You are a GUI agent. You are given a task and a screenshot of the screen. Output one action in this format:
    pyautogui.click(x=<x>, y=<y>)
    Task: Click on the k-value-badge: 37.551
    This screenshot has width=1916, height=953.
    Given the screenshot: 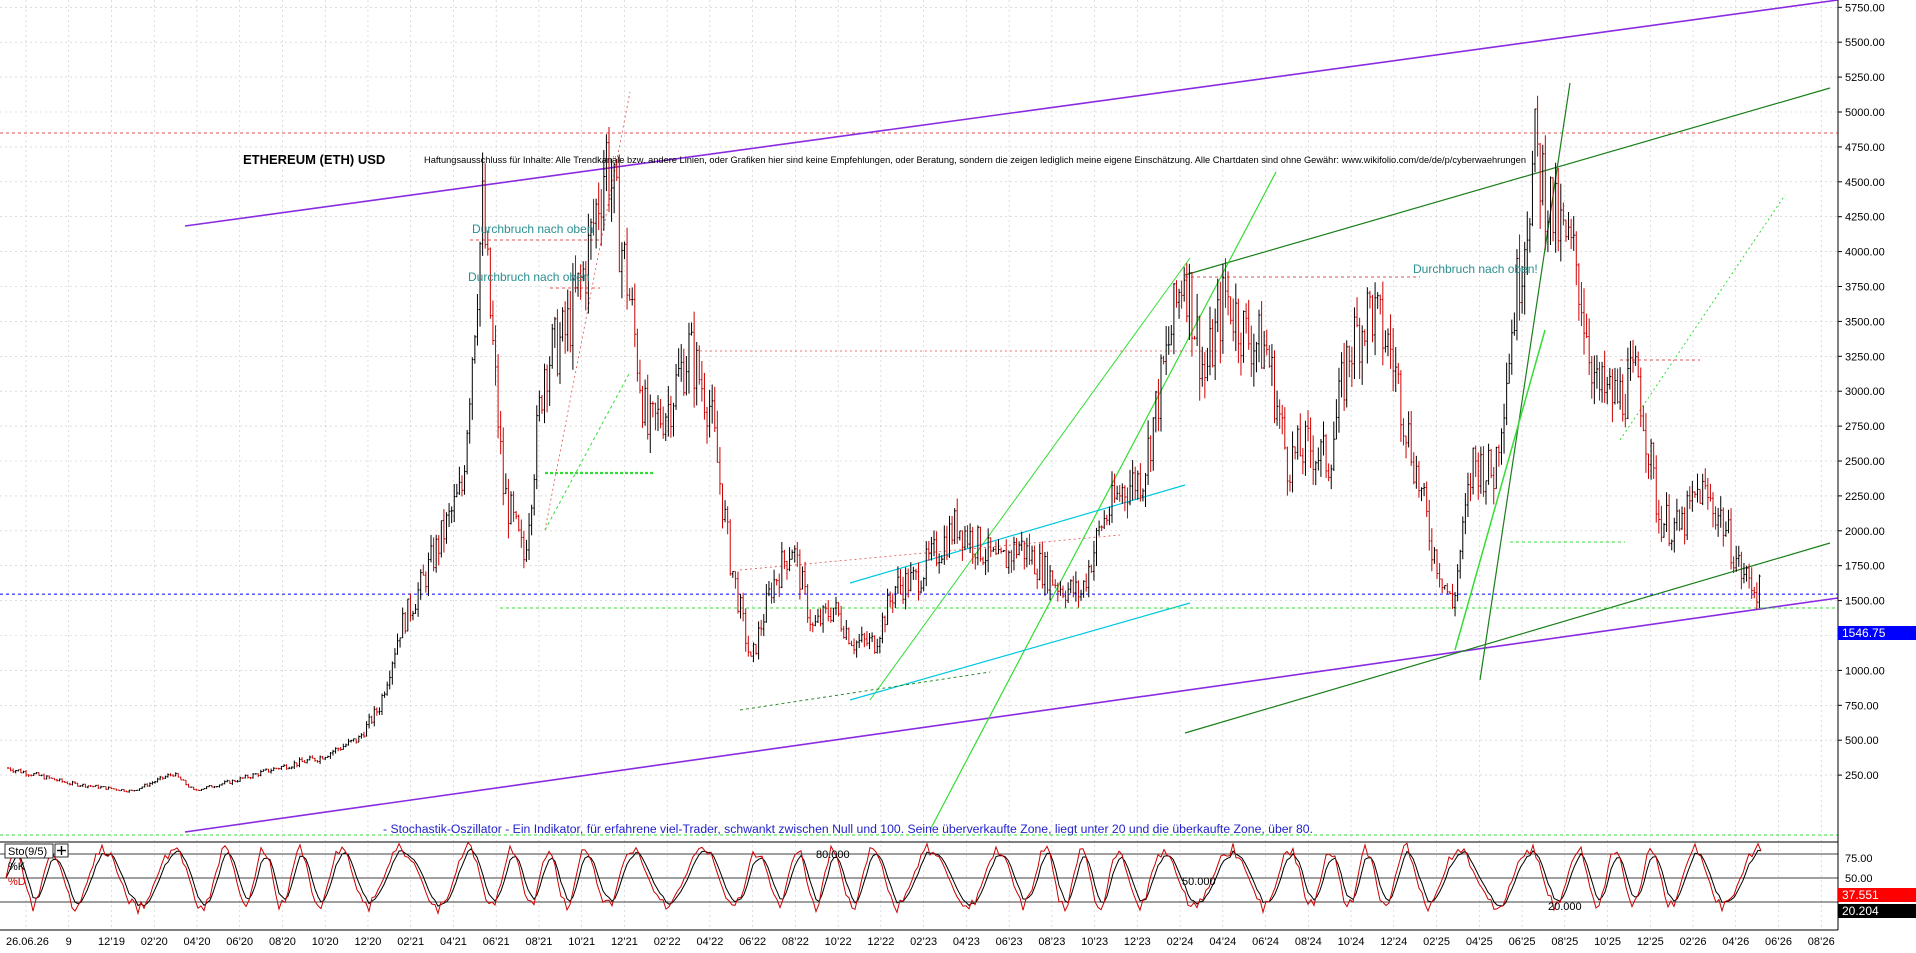 What is the action you would take?
    pyautogui.click(x=1877, y=895)
    